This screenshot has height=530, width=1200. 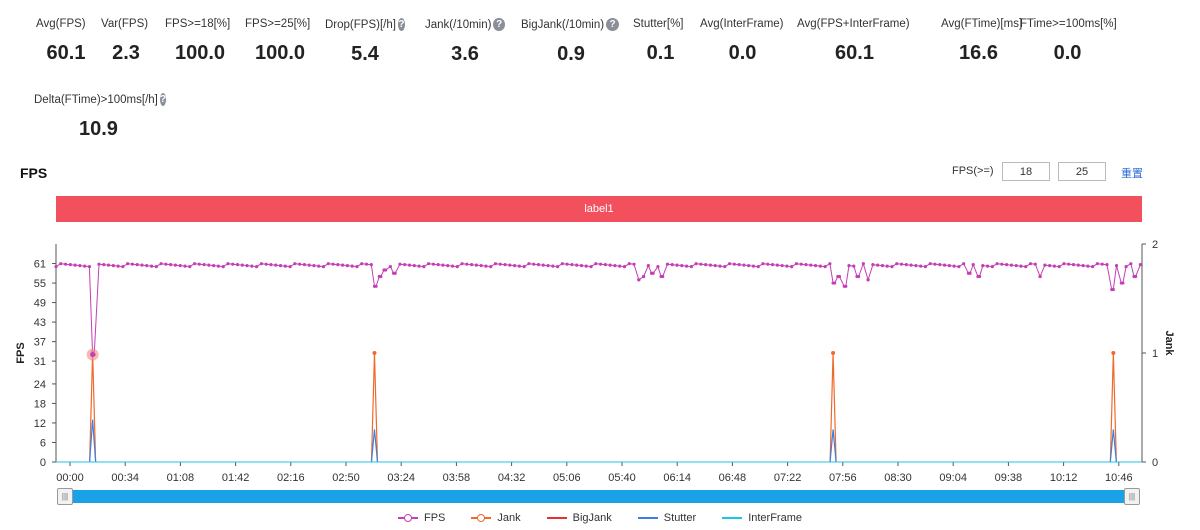 I want to click on series-spike-jank, so click(x=1113, y=407).